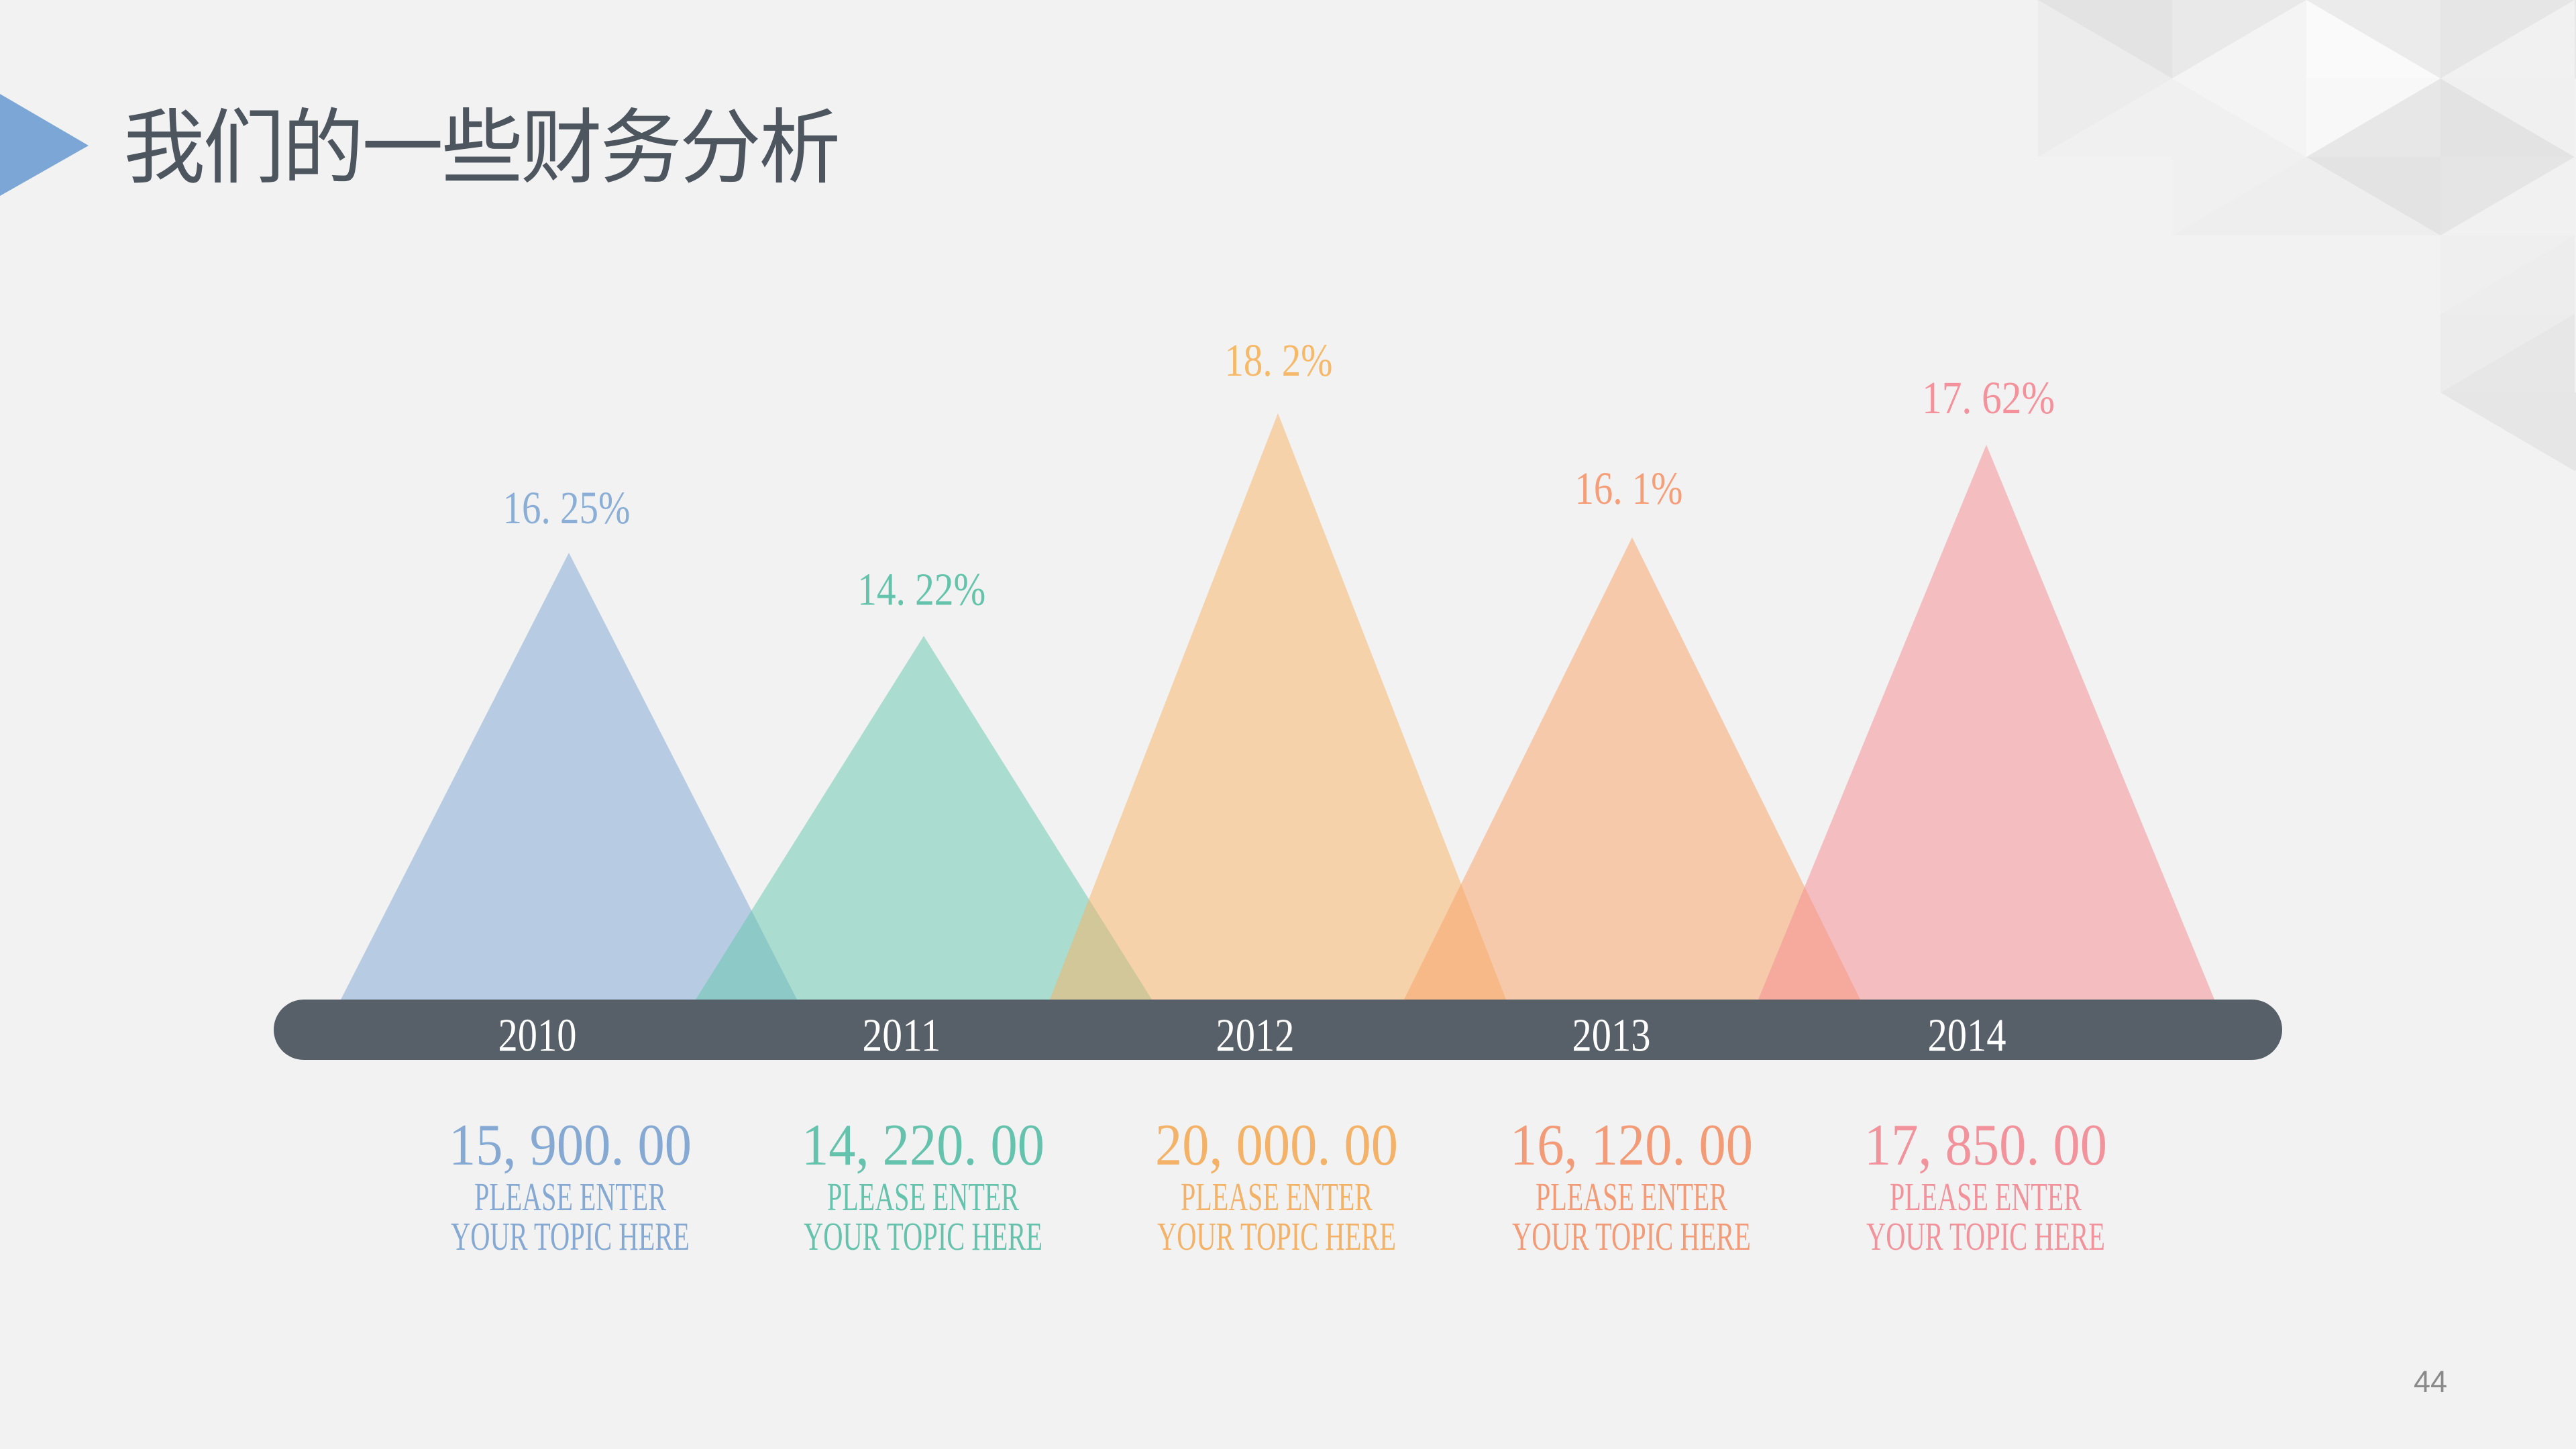 Image resolution: width=2576 pixels, height=1449 pixels. Describe the element at coordinates (1255, 1036) in the screenshot. I see `svg-text: 2012` at that location.